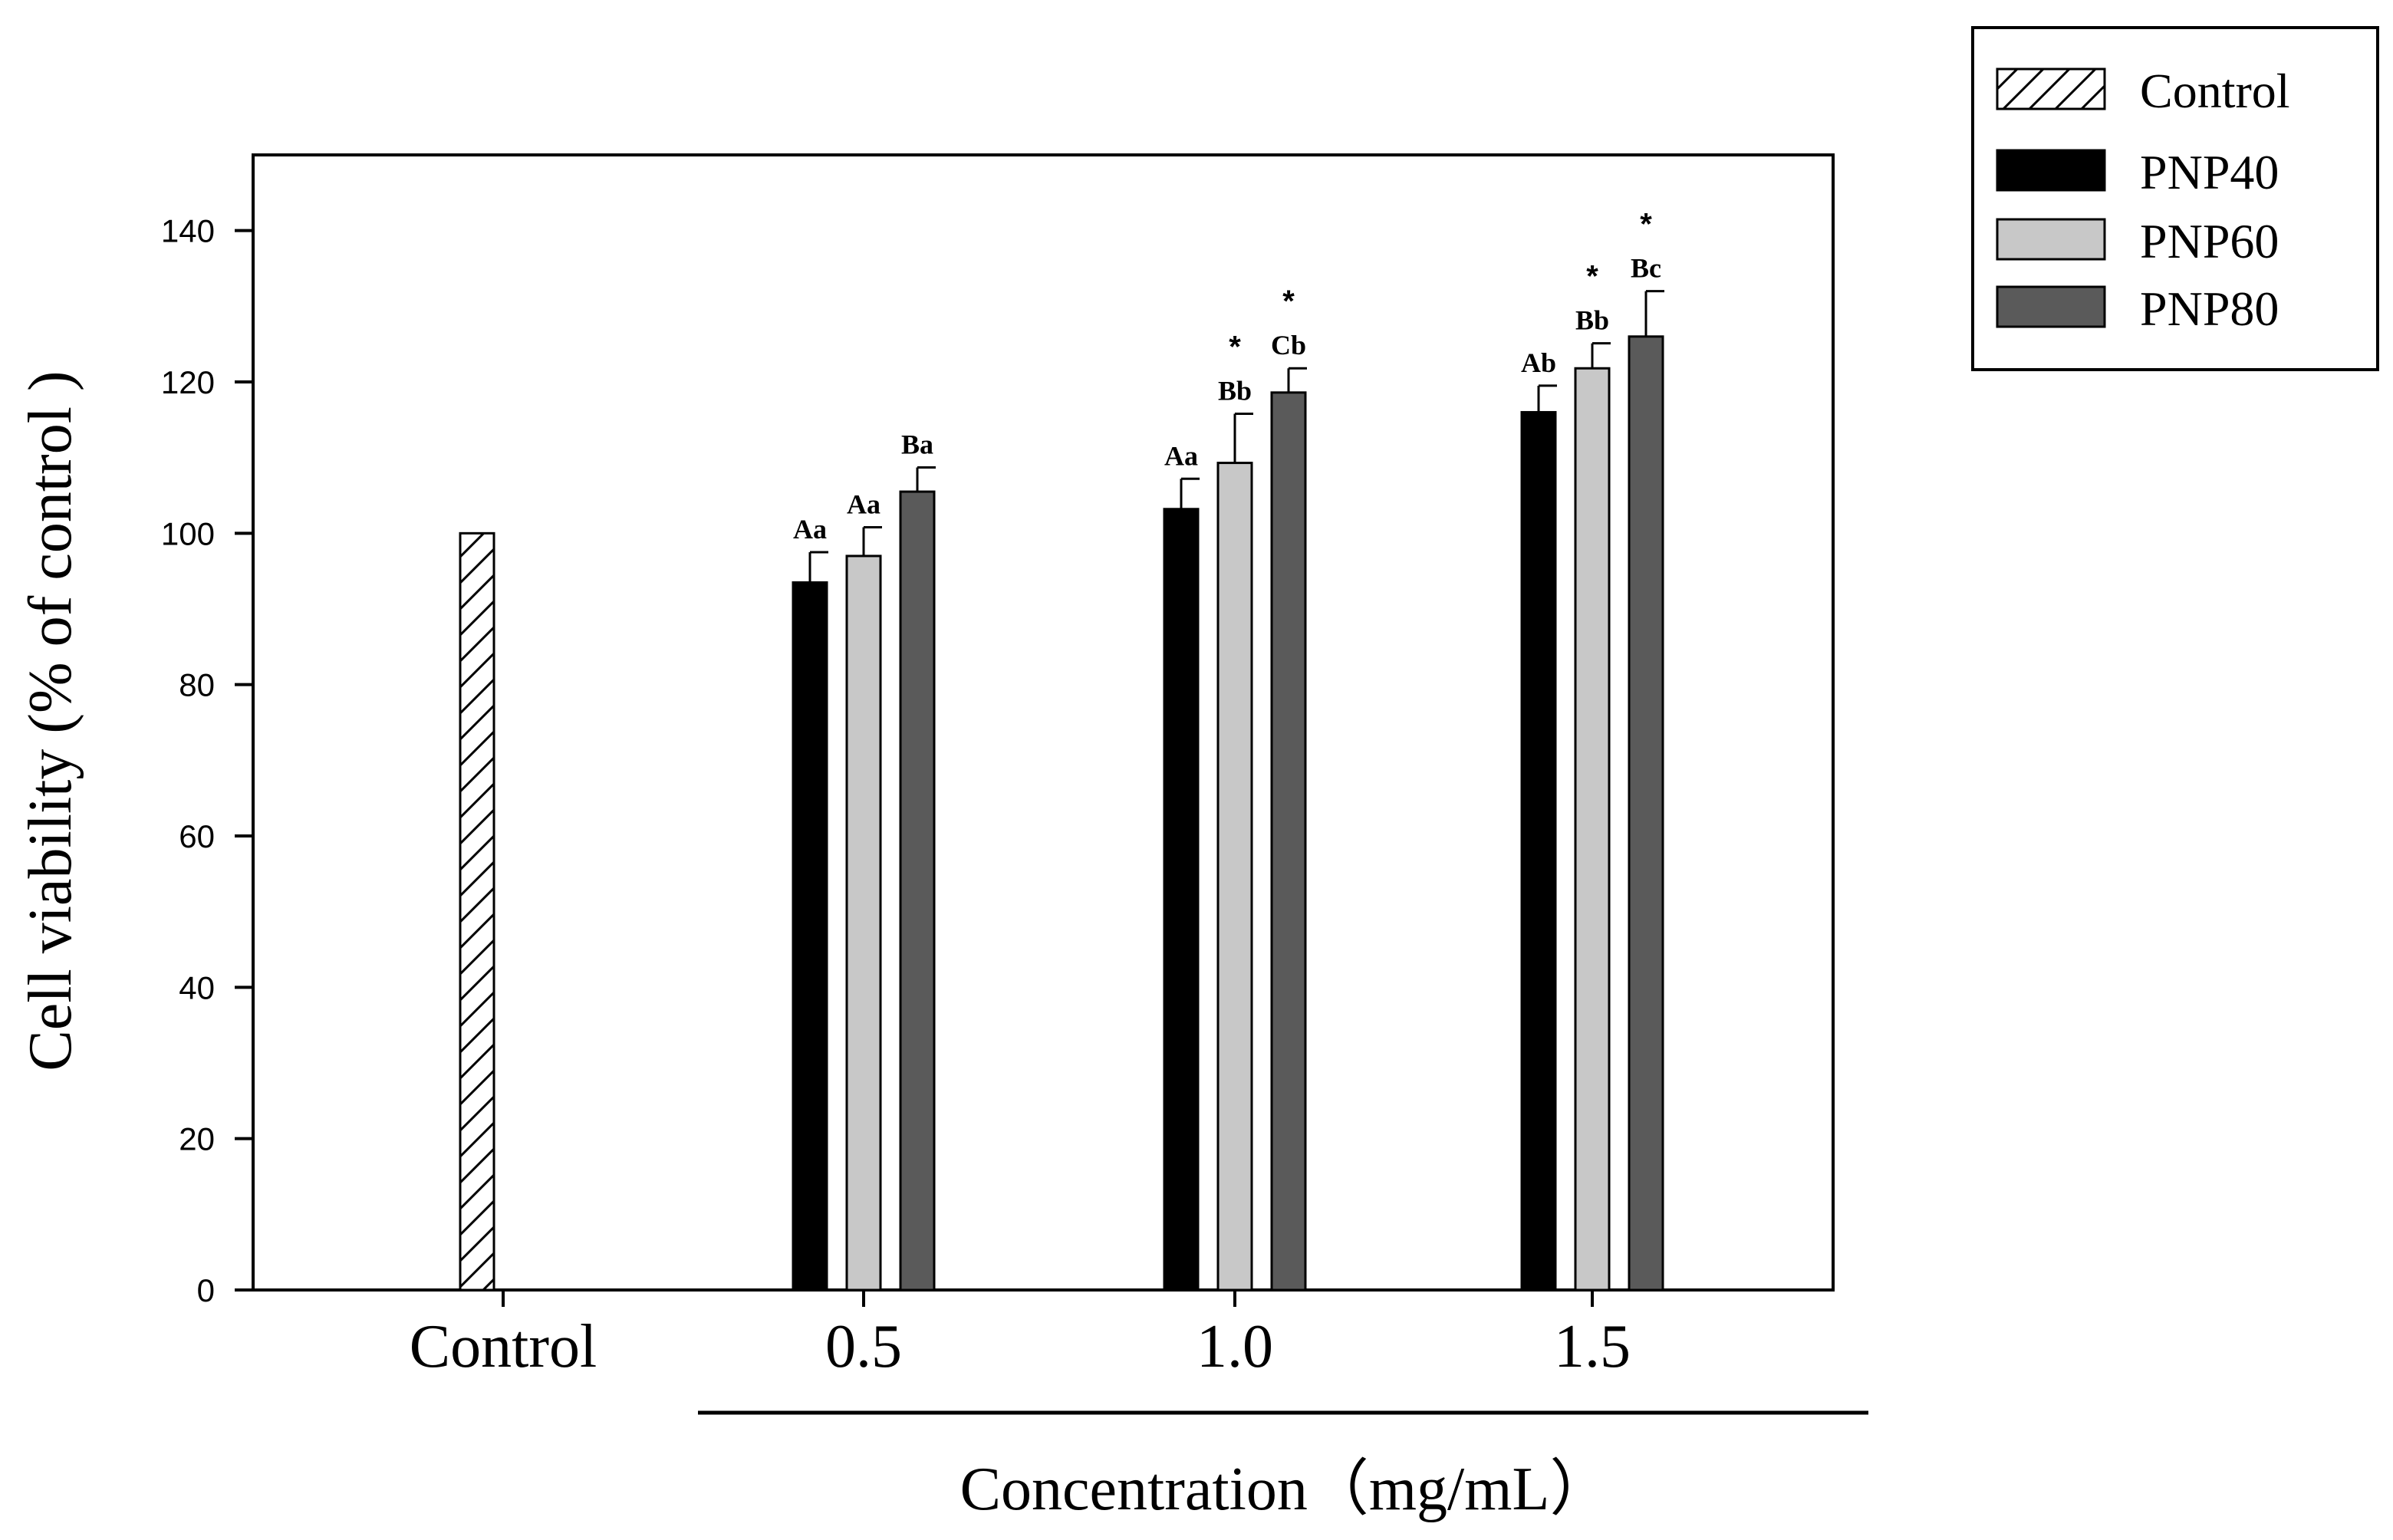 The height and width of the screenshot is (1540, 2393). What do you see at coordinates (917, 444) in the screenshot?
I see `sig-label-PNP80-0.5: Ba` at bounding box center [917, 444].